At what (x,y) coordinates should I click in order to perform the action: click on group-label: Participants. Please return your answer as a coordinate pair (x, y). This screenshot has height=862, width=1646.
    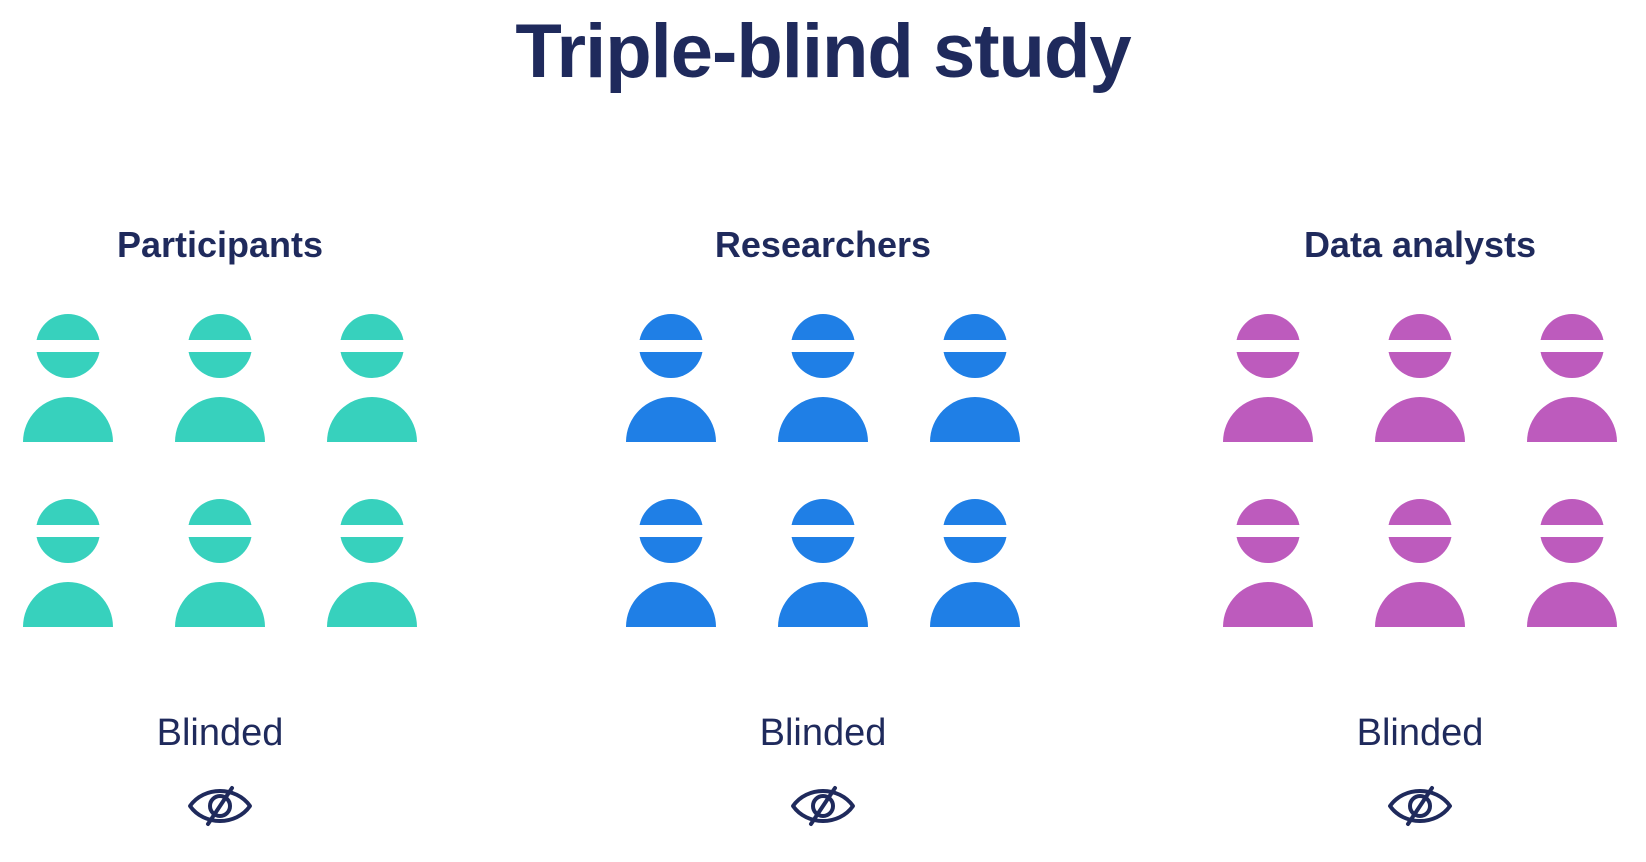
    Looking at the image, I should click on (220, 244).